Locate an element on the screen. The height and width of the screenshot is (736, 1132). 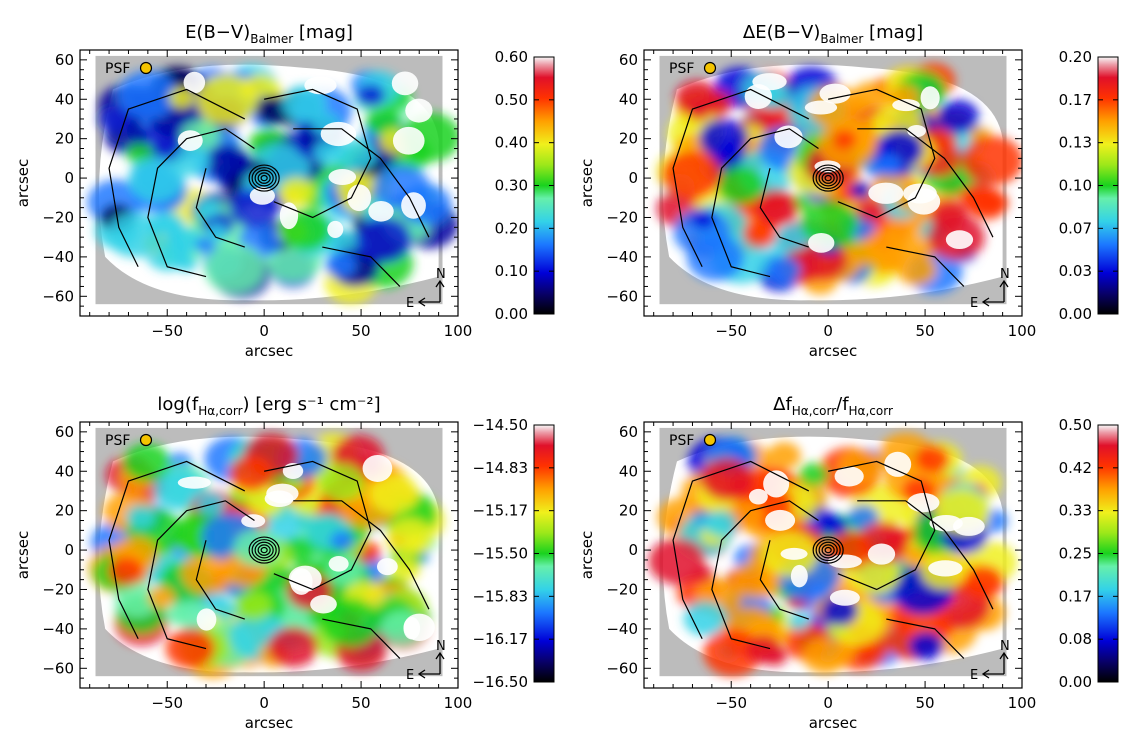
colorbar-tick-label: 0.40 is located at coordinates (511, 143).